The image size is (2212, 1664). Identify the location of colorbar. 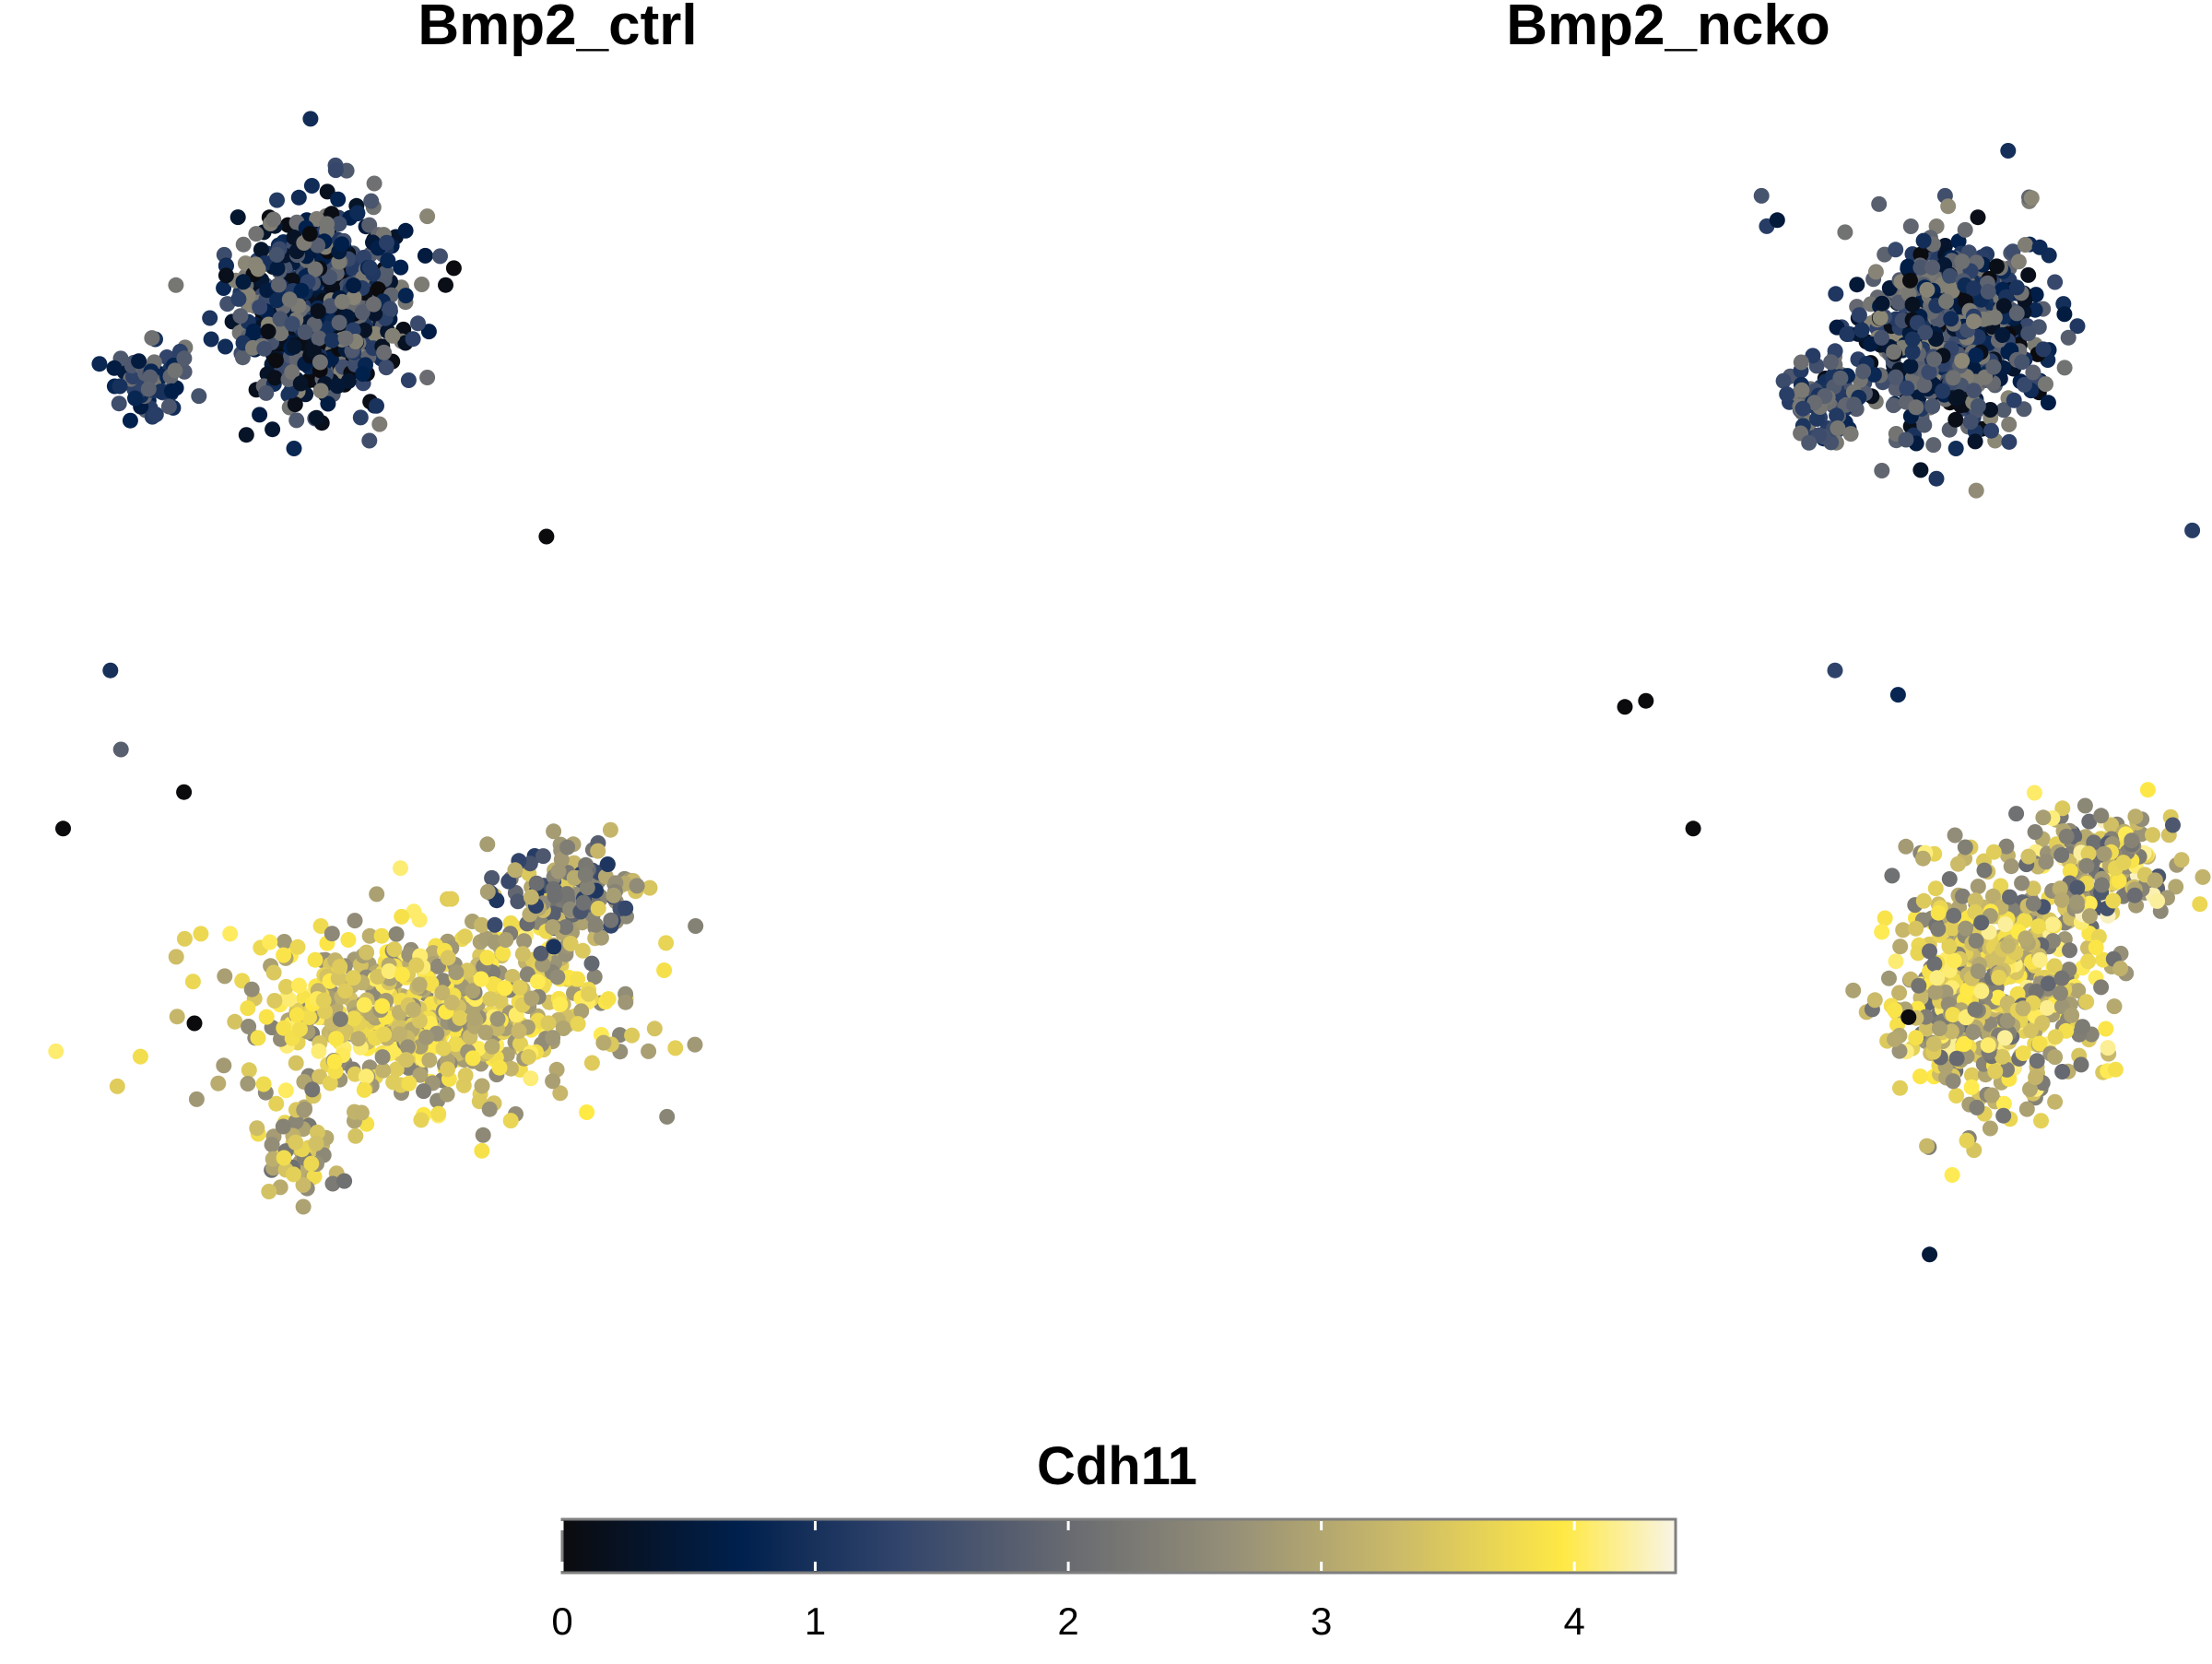
(1118, 1546).